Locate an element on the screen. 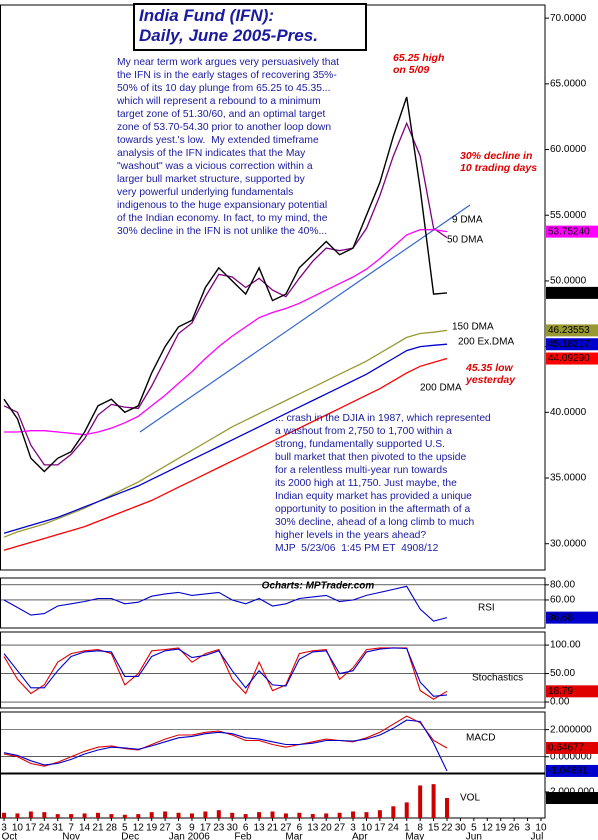  y-tick-label: 60.0000 is located at coordinates (568, 149).